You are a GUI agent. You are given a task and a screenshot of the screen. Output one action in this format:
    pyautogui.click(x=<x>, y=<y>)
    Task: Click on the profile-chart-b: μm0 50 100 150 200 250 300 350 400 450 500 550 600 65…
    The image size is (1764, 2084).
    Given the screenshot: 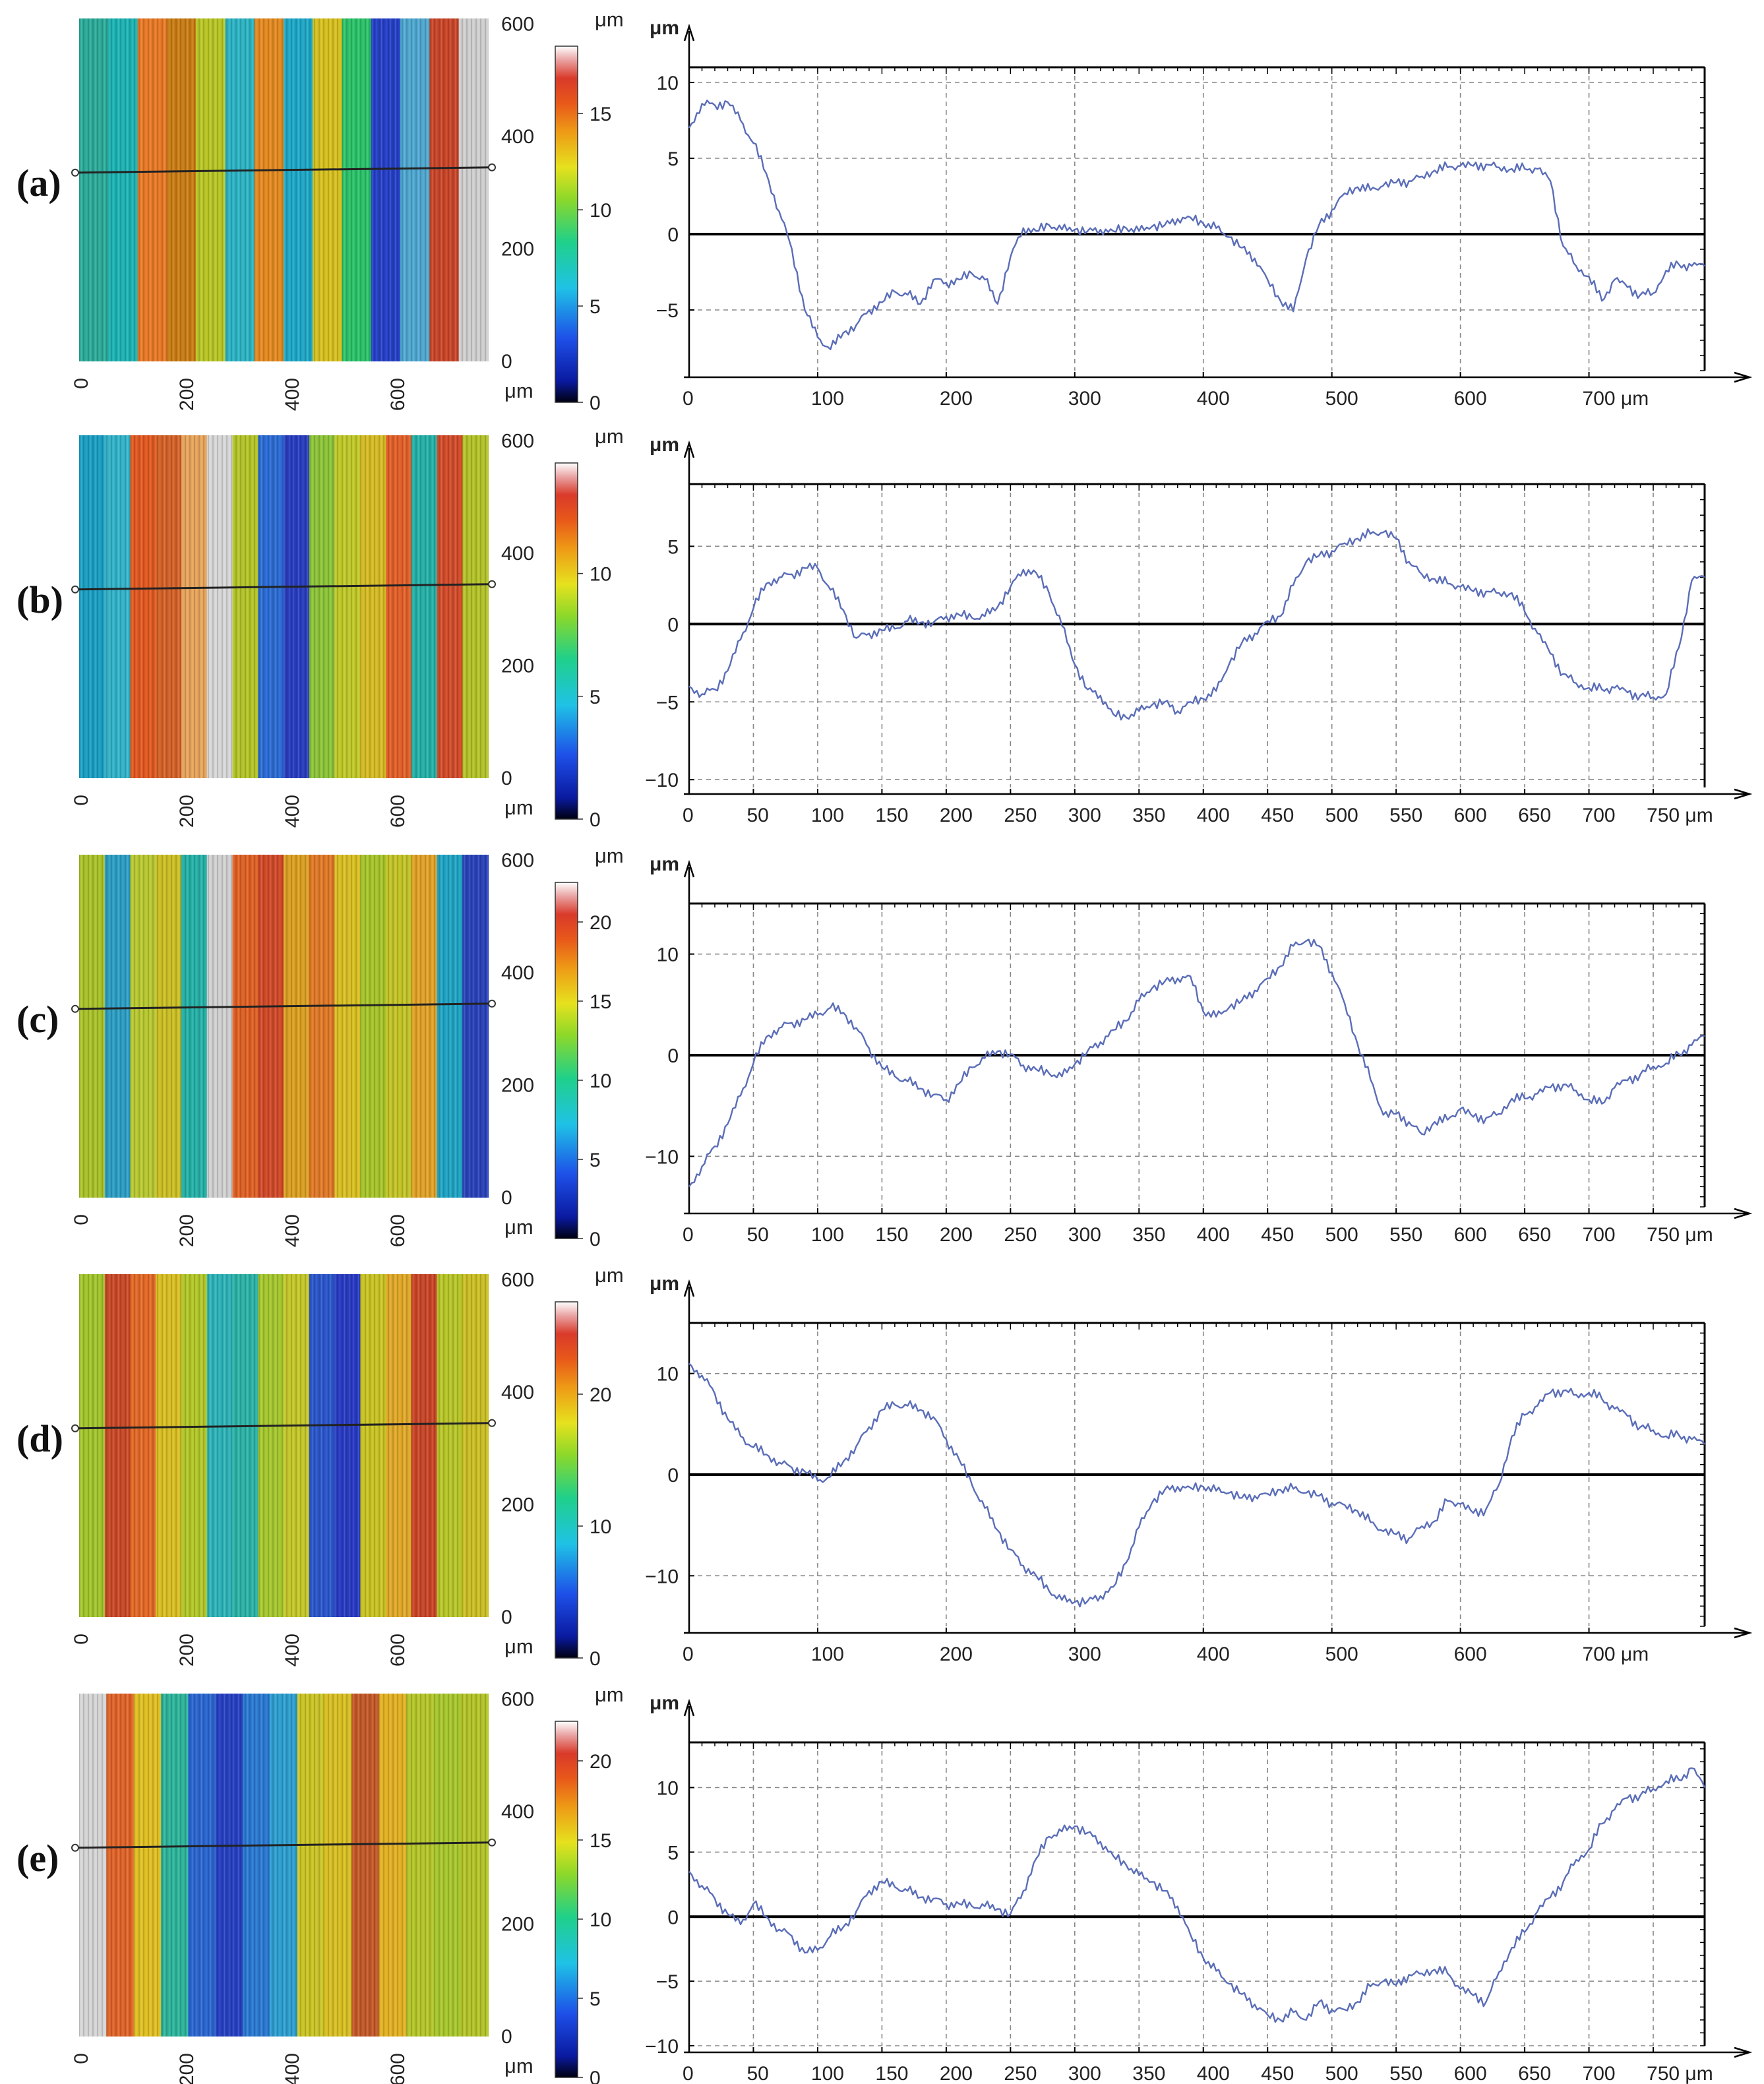 What is the action you would take?
    pyautogui.click(x=1199, y=630)
    